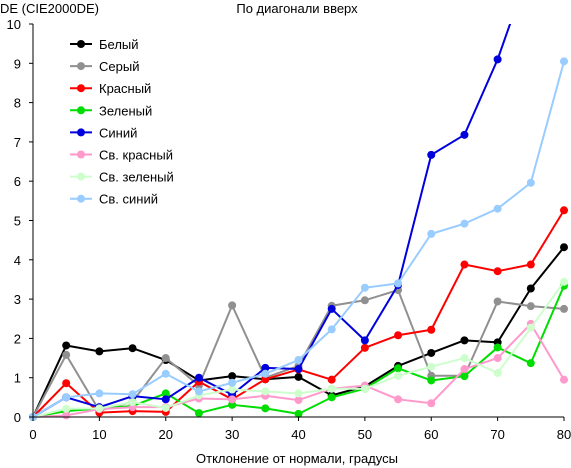 This screenshot has height=468, width=571. I want to click on y-tick-label: 1, so click(17, 378).